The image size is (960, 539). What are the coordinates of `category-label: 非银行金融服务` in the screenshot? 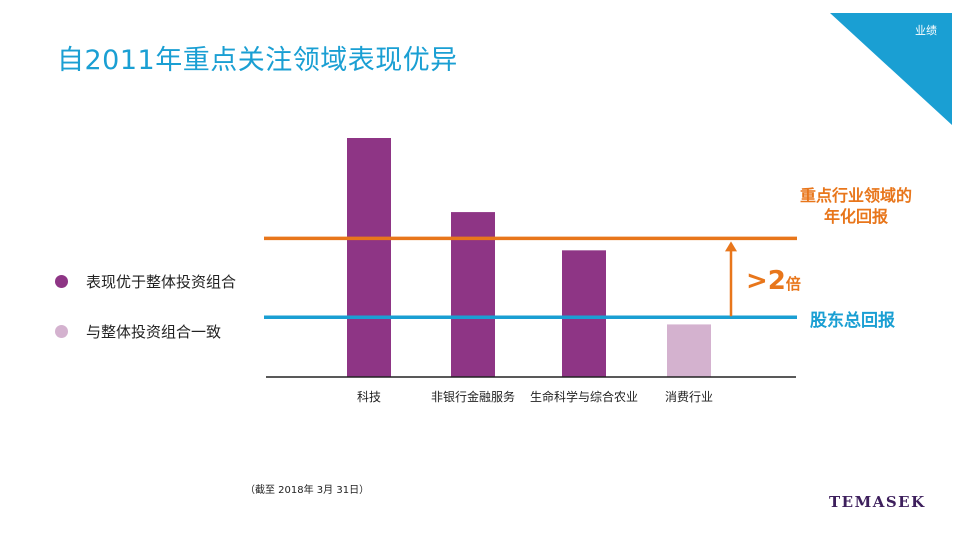 It's located at (473, 396).